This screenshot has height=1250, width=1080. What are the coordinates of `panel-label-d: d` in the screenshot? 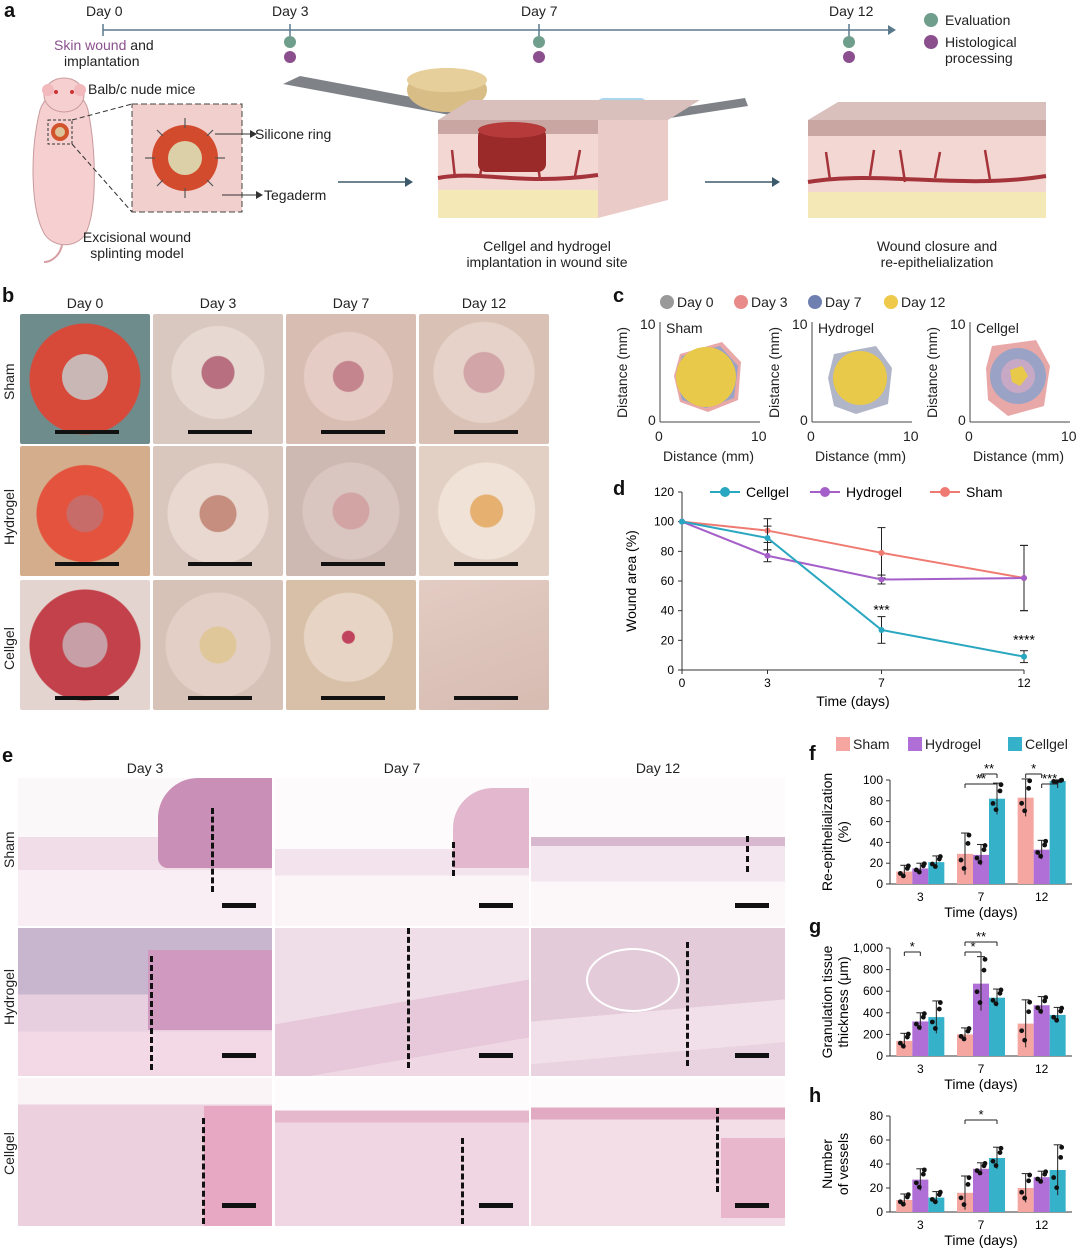 It's located at (619, 489).